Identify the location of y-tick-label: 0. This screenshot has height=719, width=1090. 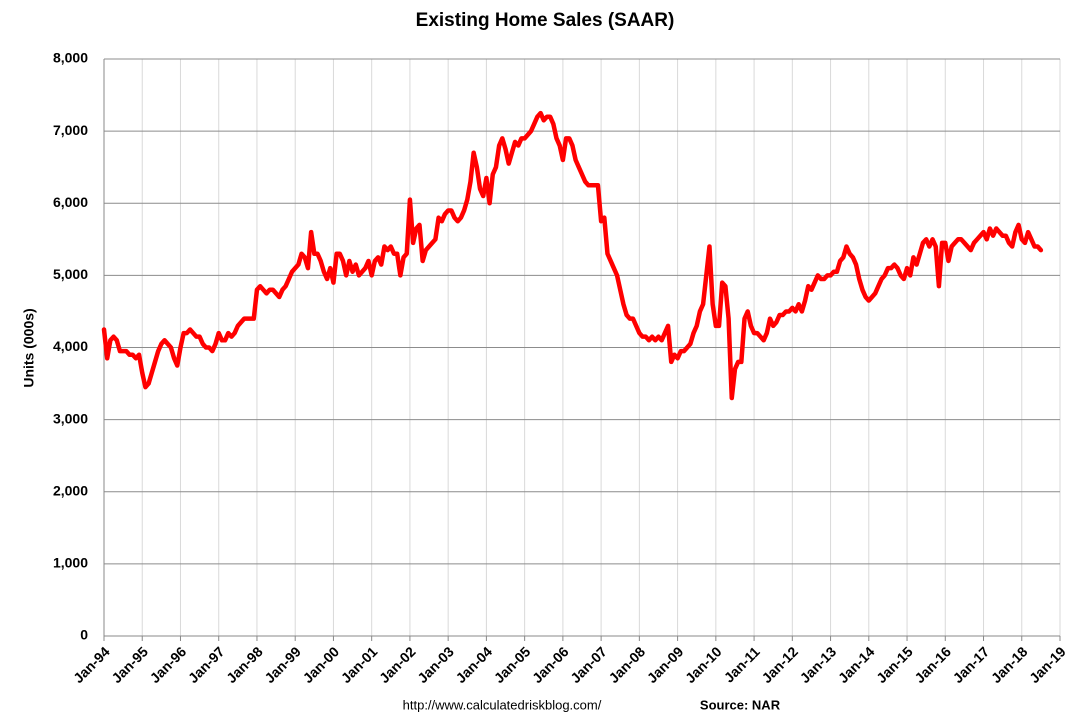
(84, 635).